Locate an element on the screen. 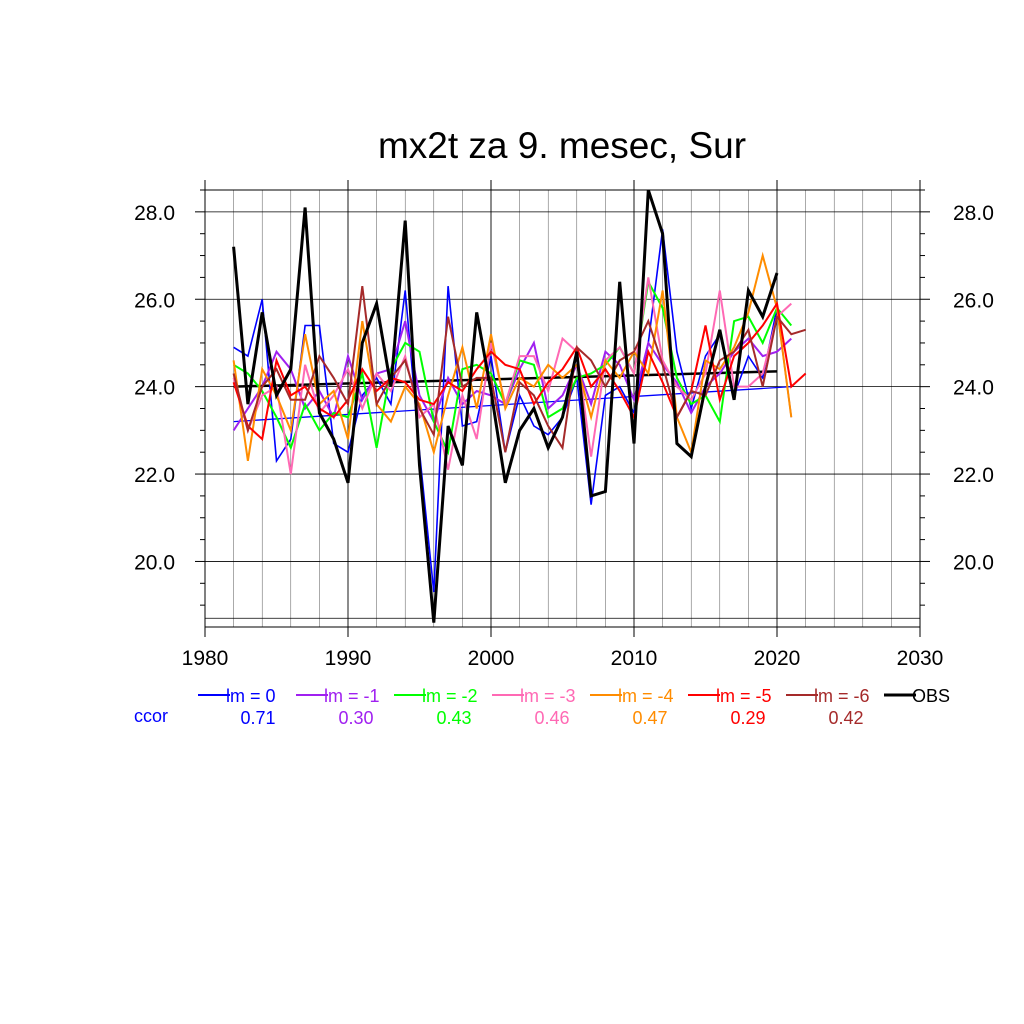 The image size is (1024, 1024). x-tick-label: 1990 is located at coordinates (348, 658).